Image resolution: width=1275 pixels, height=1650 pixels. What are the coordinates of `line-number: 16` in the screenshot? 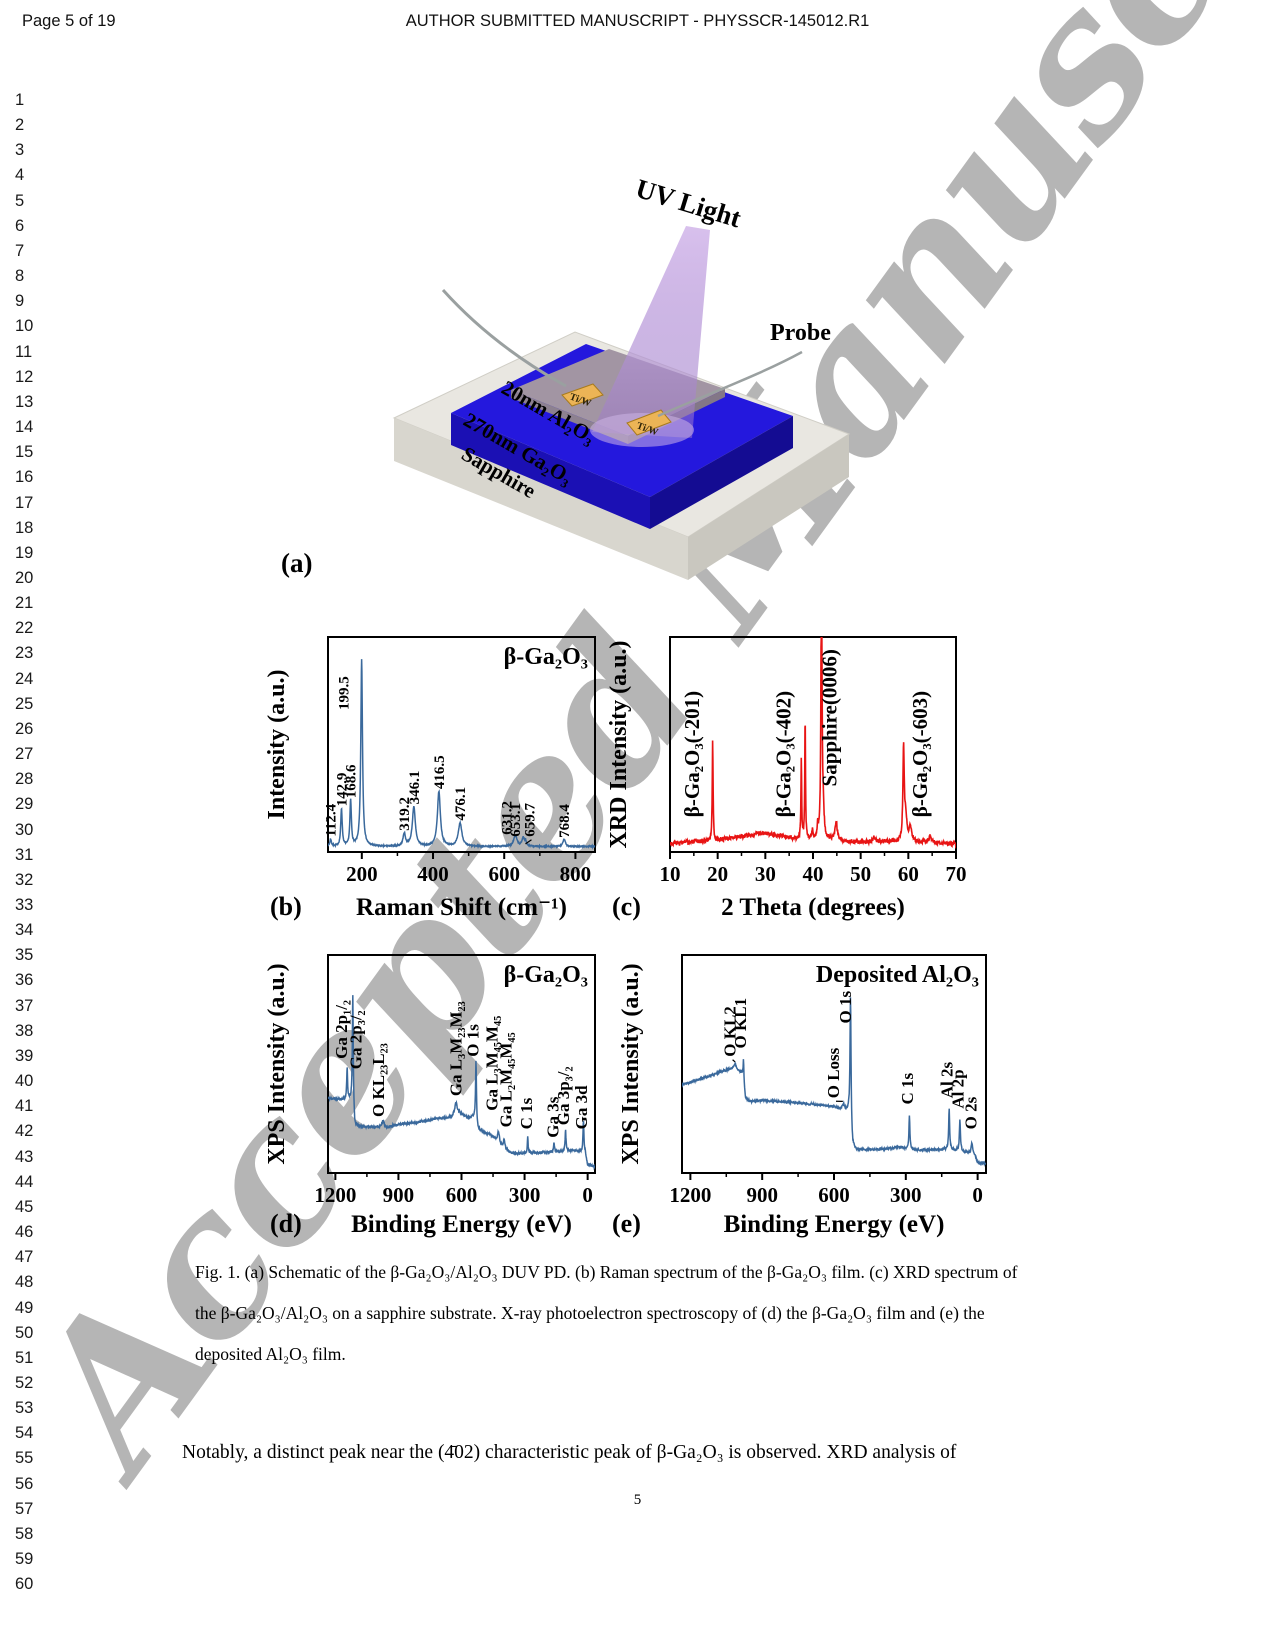 It's located at (24, 477).